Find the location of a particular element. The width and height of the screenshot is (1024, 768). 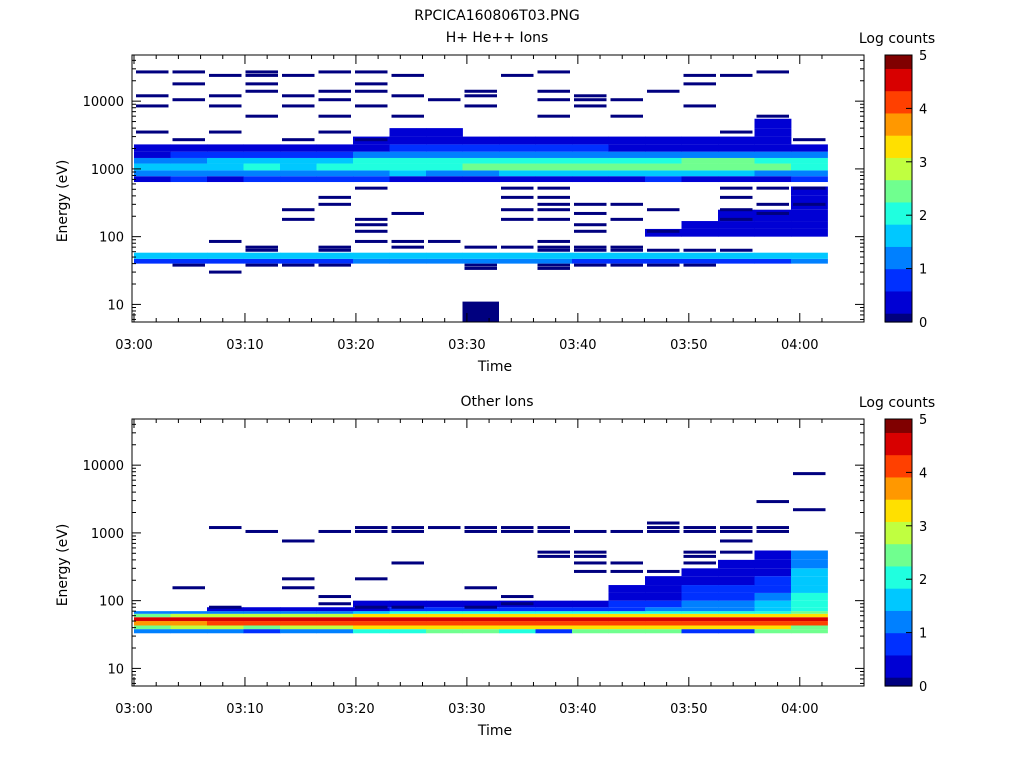

panel-title: Other Ions is located at coordinates (496, 402).